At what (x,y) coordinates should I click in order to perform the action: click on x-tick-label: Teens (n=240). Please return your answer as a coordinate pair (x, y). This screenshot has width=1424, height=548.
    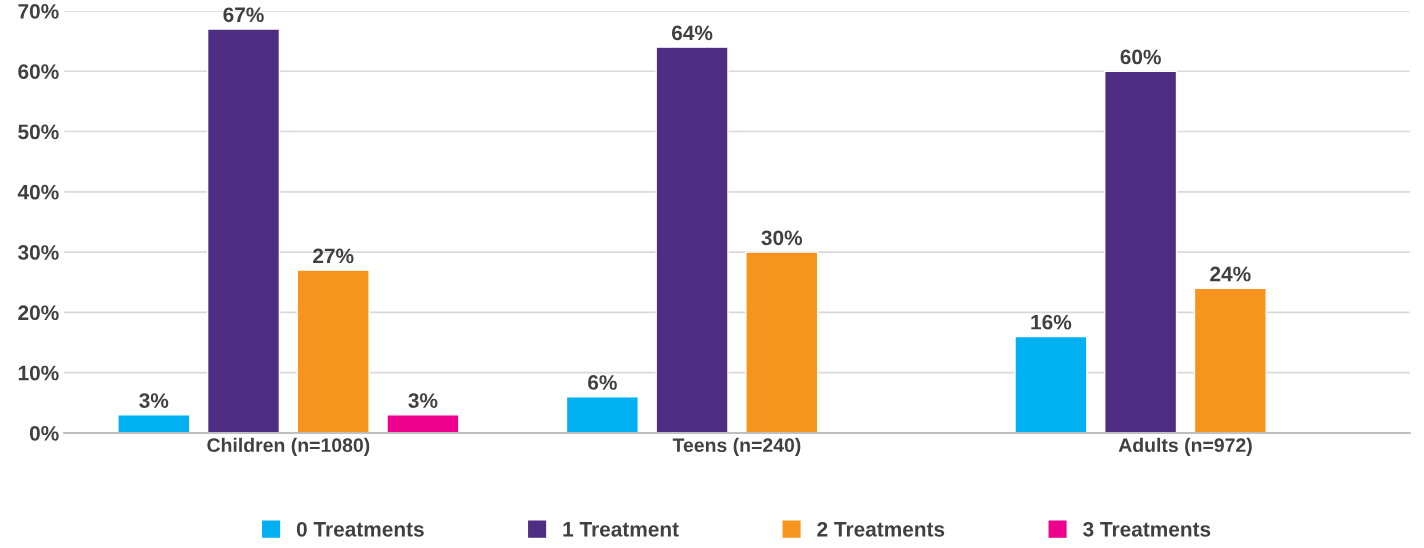
    Looking at the image, I should click on (736, 446).